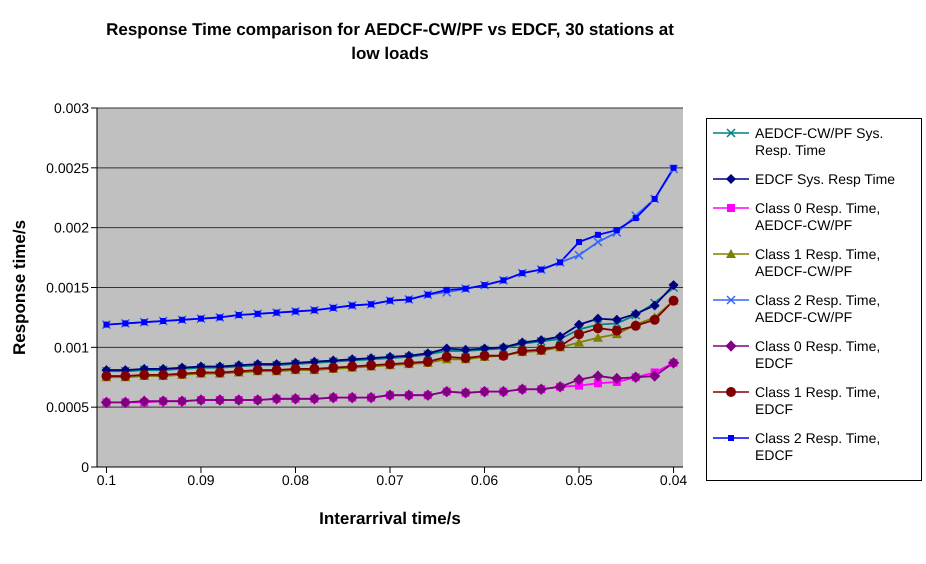 This screenshot has height=564, width=926. What do you see at coordinates (72, 228) in the screenshot?
I see `y-tick-label: 0.002` at bounding box center [72, 228].